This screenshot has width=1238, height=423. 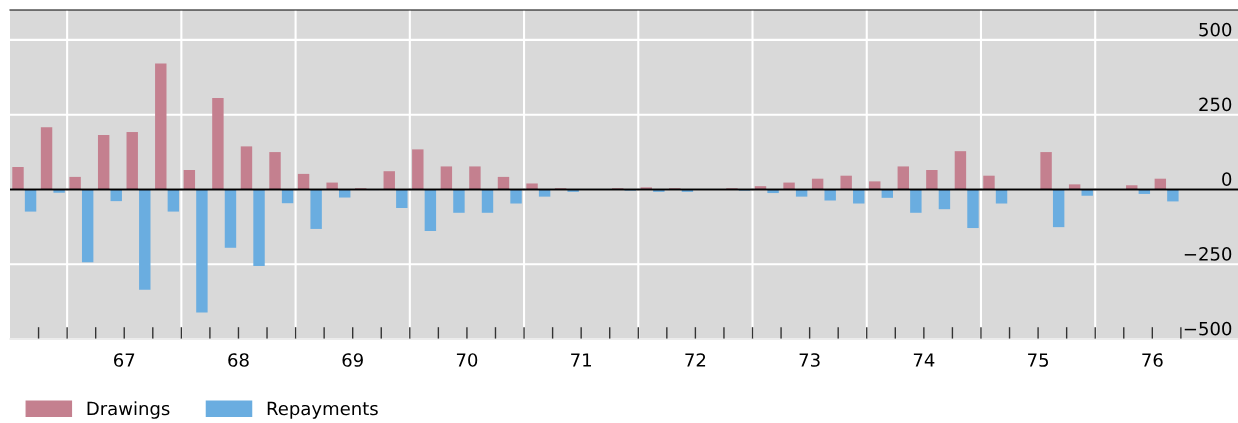 What do you see at coordinates (322, 410) in the screenshot?
I see `legend-label: Repayments` at bounding box center [322, 410].